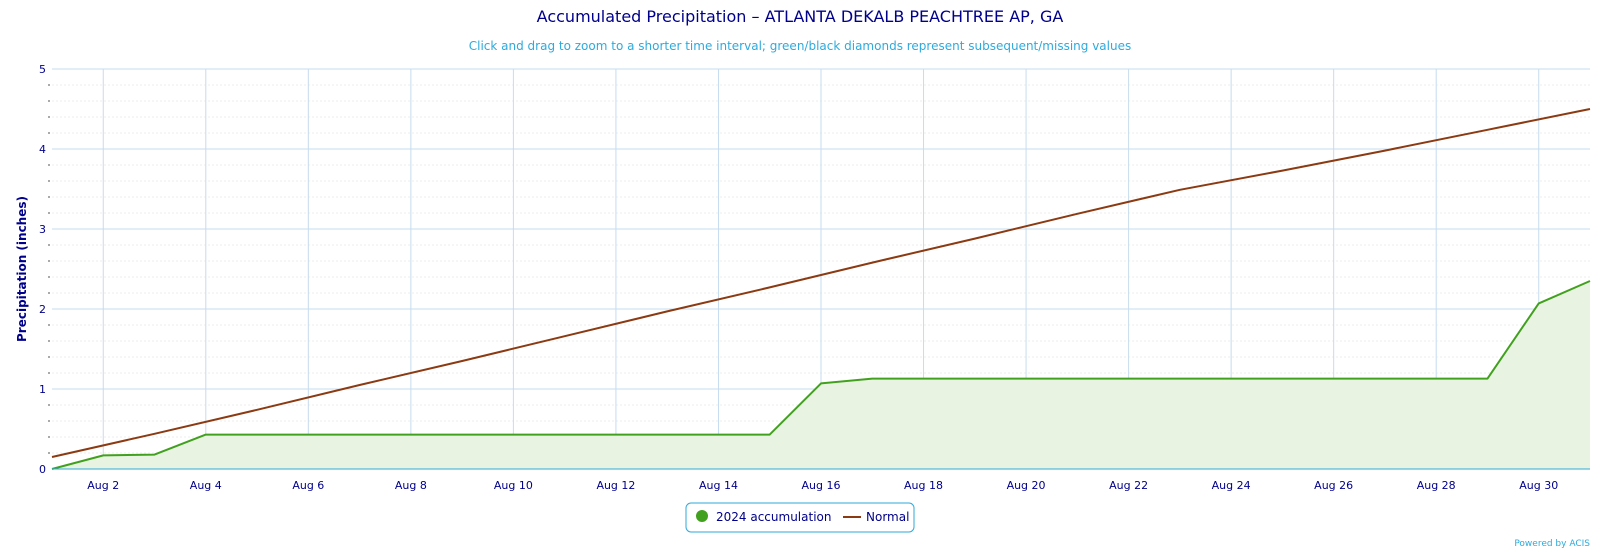 The height and width of the screenshot is (552, 1600). What do you see at coordinates (615, 485) in the screenshot?
I see `x-tick-label: Aug 12` at bounding box center [615, 485].